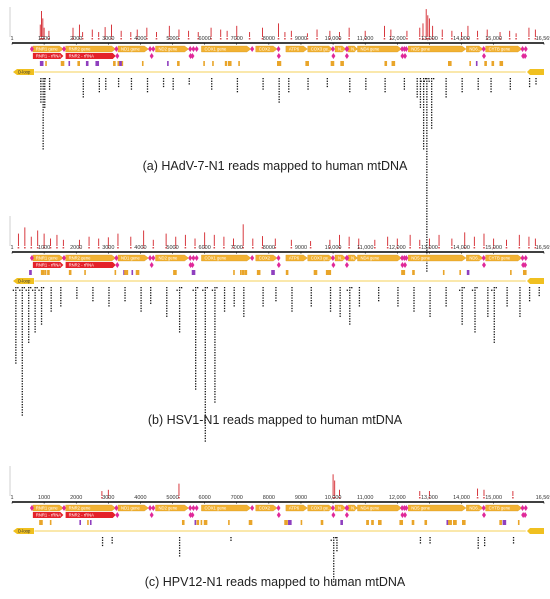  I want to click on axis-tick-label: 11,000, so click(365, 498).